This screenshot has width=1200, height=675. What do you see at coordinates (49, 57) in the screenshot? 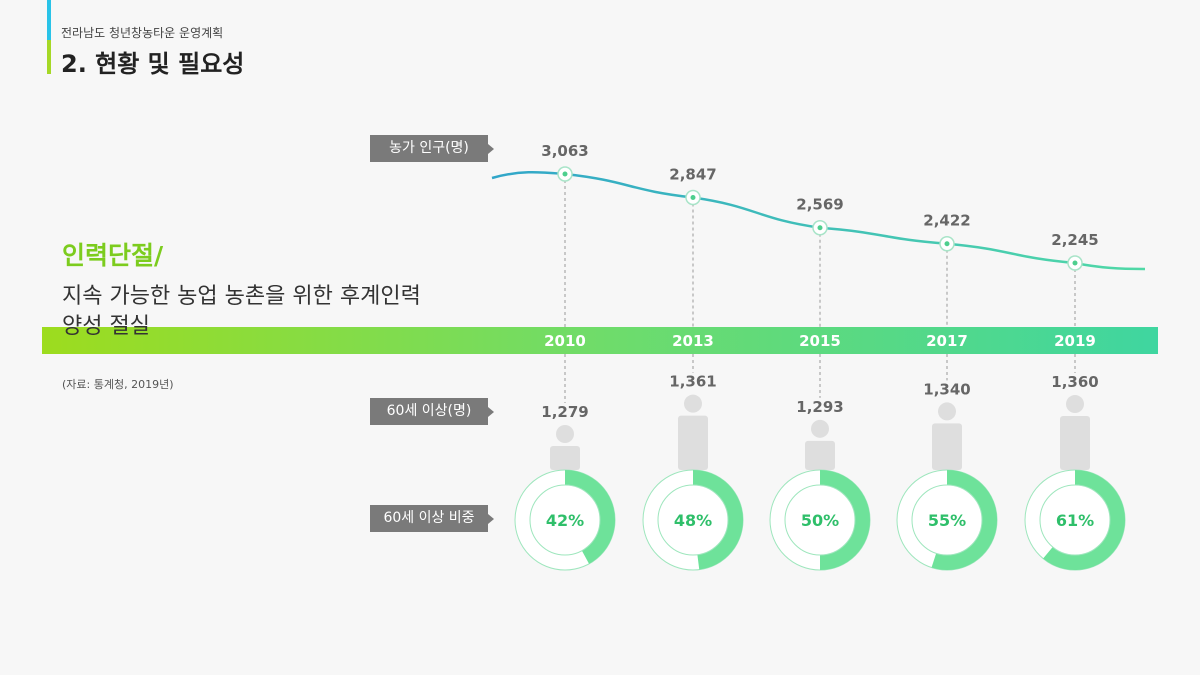
I see `accent-bar-green` at bounding box center [49, 57].